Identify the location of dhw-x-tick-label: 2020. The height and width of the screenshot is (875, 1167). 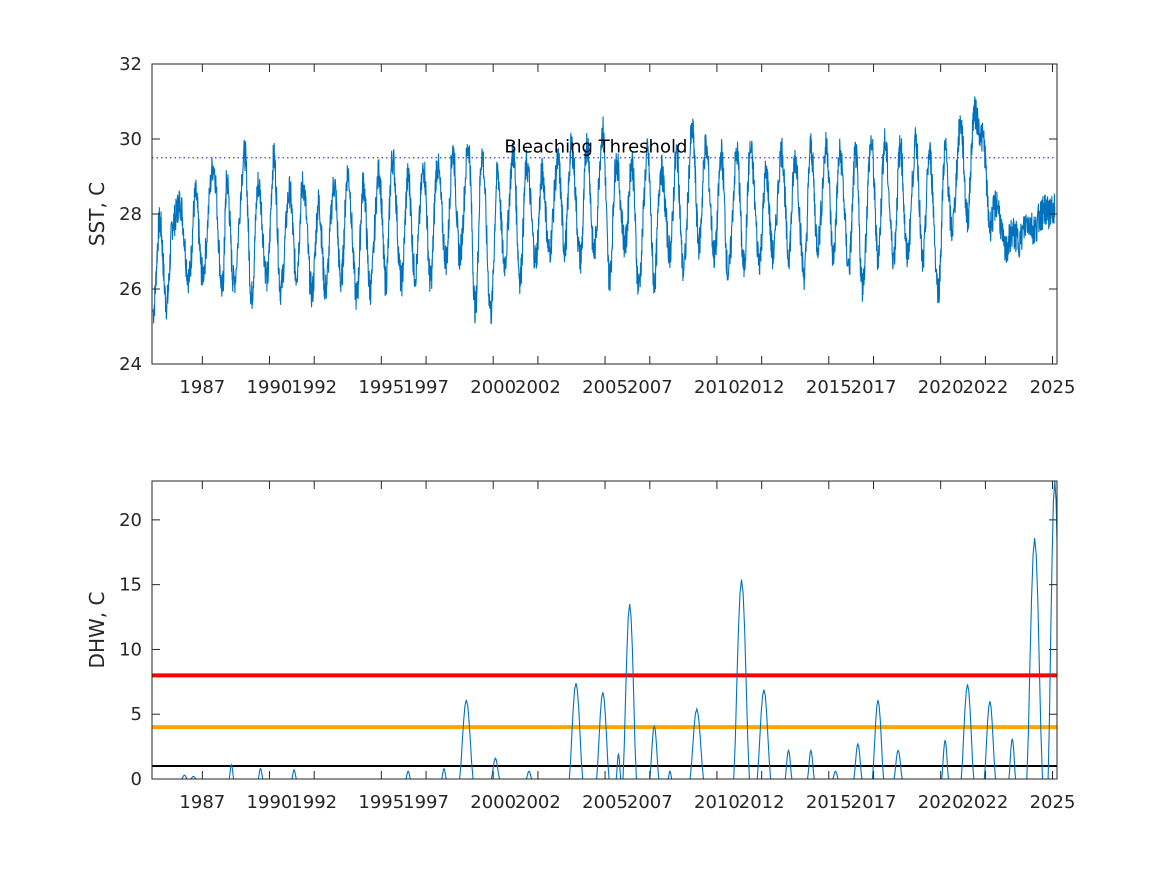
(941, 802).